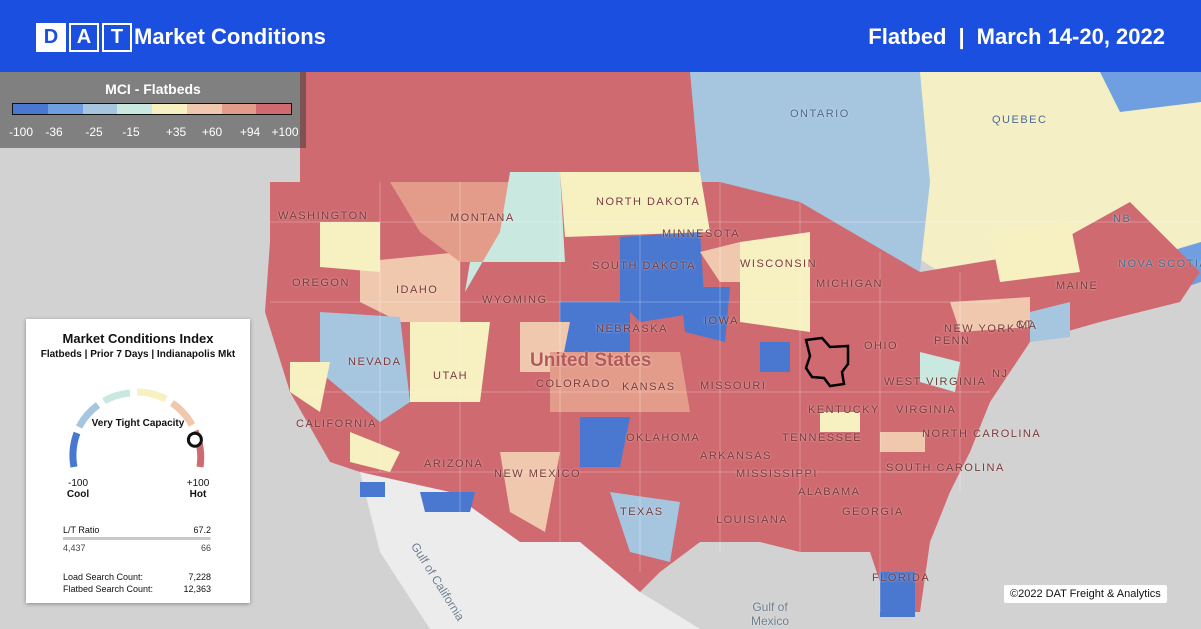 This screenshot has height=629, width=1201. I want to click on region-alberta, so click(587, 127).